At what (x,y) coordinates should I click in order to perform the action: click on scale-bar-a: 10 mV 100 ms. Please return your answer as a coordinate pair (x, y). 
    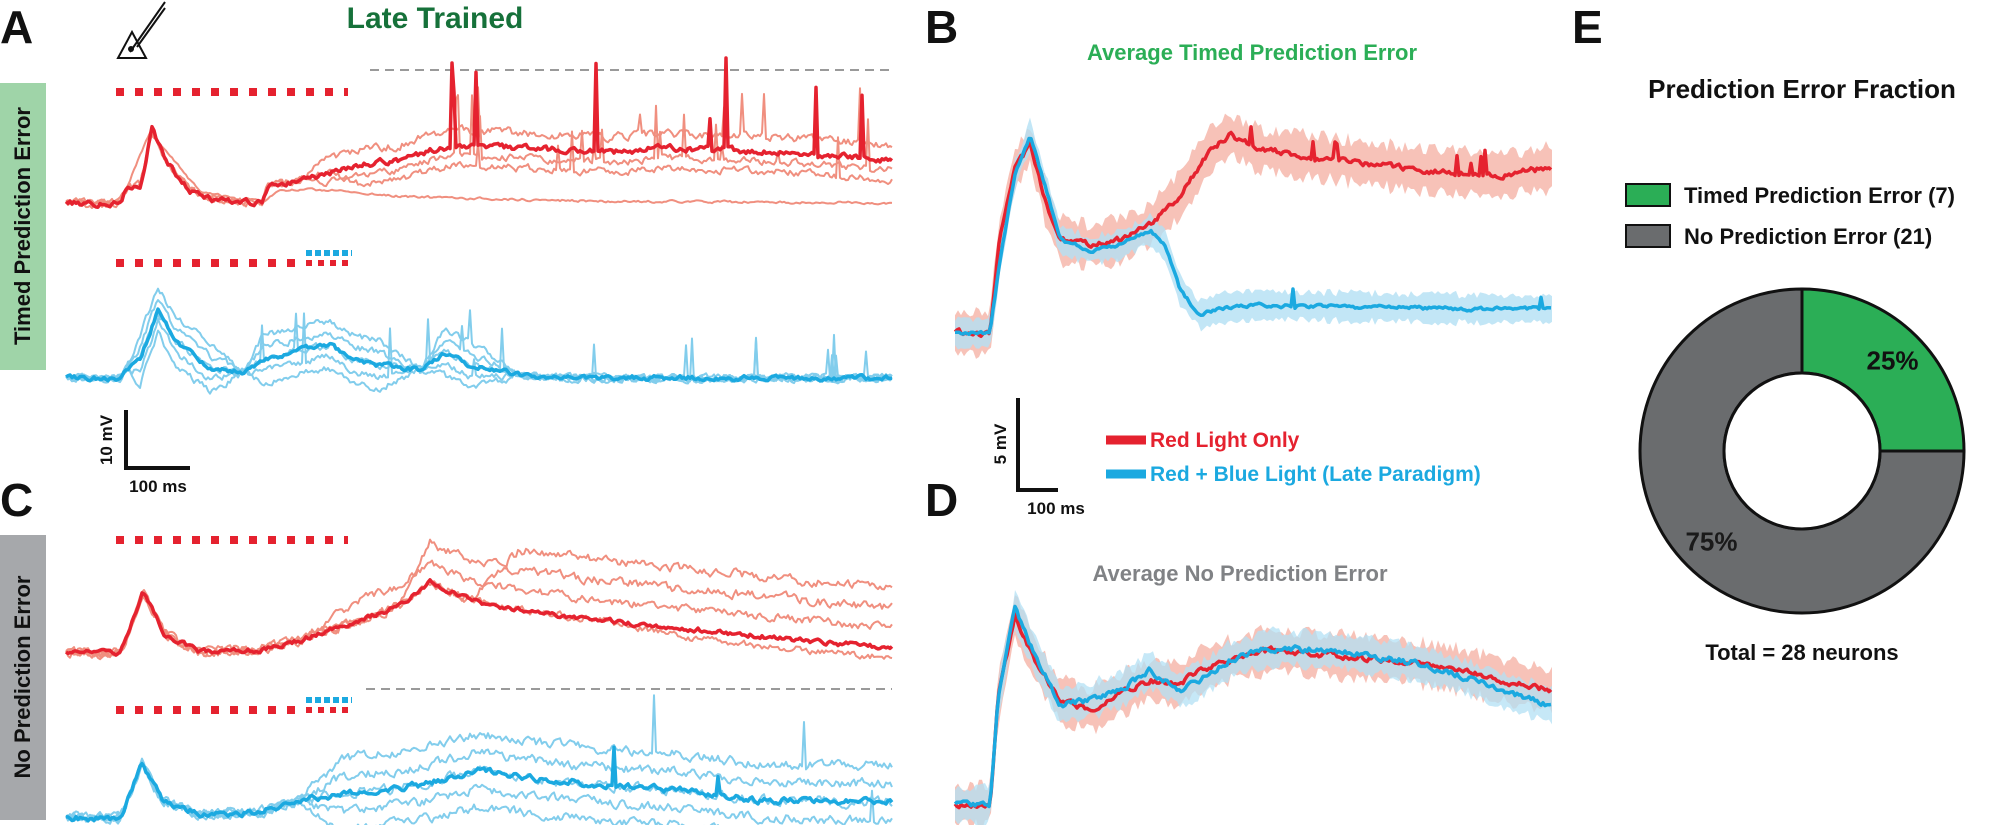
    Looking at the image, I should click on (143, 453).